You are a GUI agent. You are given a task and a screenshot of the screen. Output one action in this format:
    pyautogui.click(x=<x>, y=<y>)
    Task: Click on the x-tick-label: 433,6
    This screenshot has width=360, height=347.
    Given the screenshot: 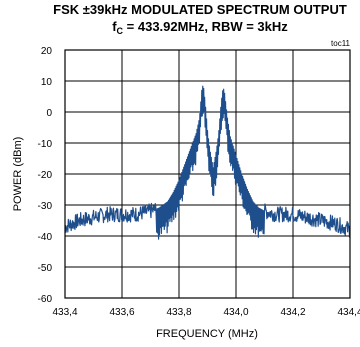 What is the action you would take?
    pyautogui.click(x=121, y=312)
    